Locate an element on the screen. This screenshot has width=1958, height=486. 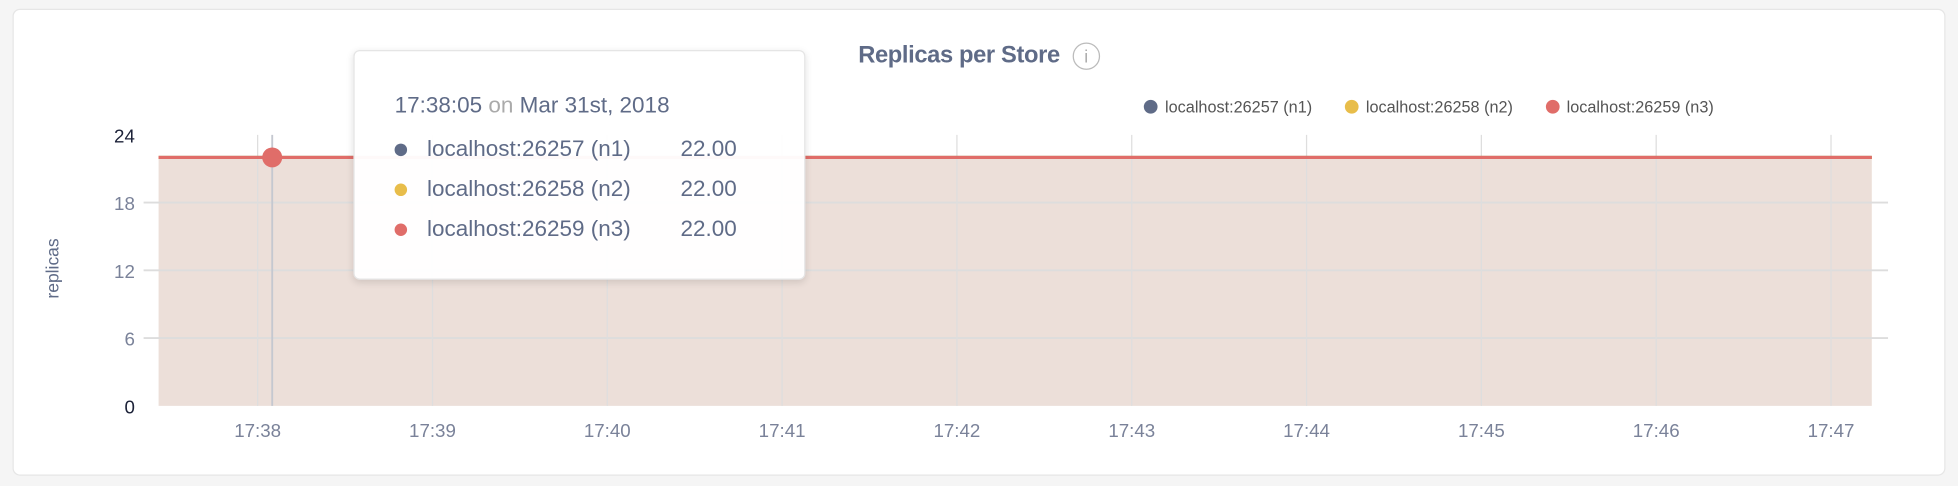
y-tick-label: 12 is located at coordinates (124, 271).